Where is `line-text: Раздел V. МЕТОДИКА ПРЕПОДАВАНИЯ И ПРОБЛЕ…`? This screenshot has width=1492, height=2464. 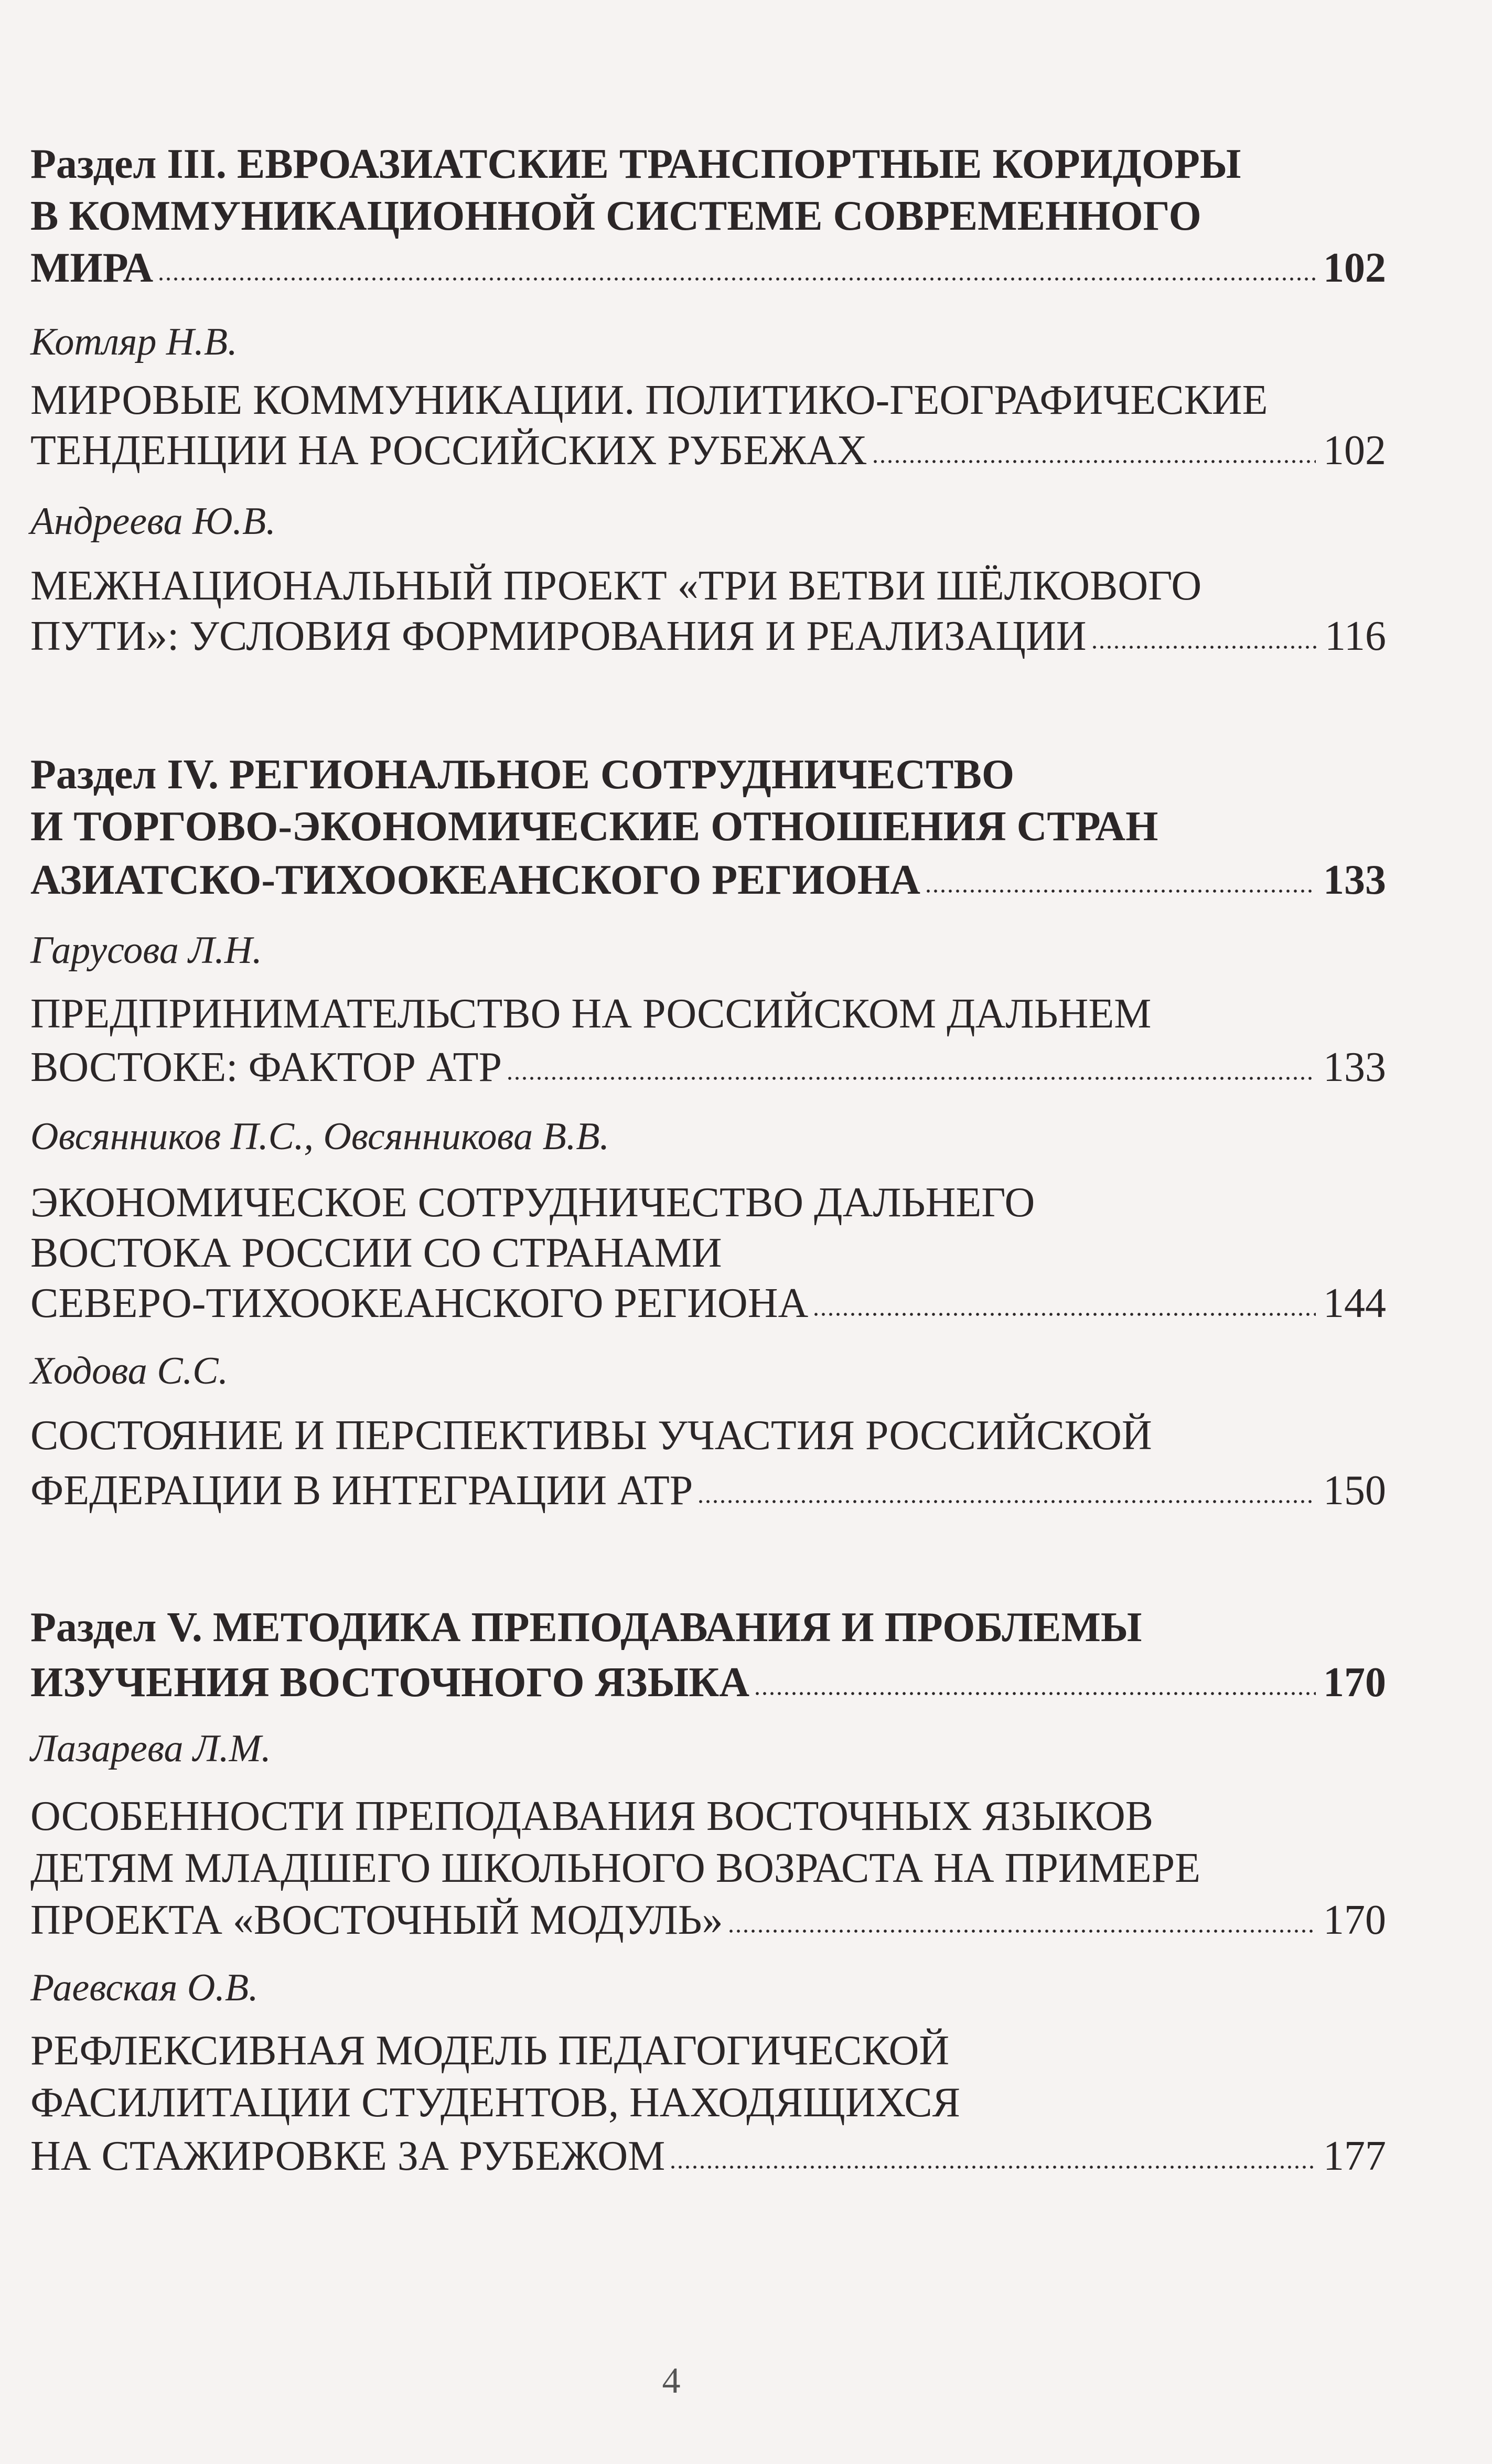 line-text: Раздел V. МЕТОДИКА ПРЕПОДАВАНИЯ И ПРОБЛЕ… is located at coordinates (586, 1627).